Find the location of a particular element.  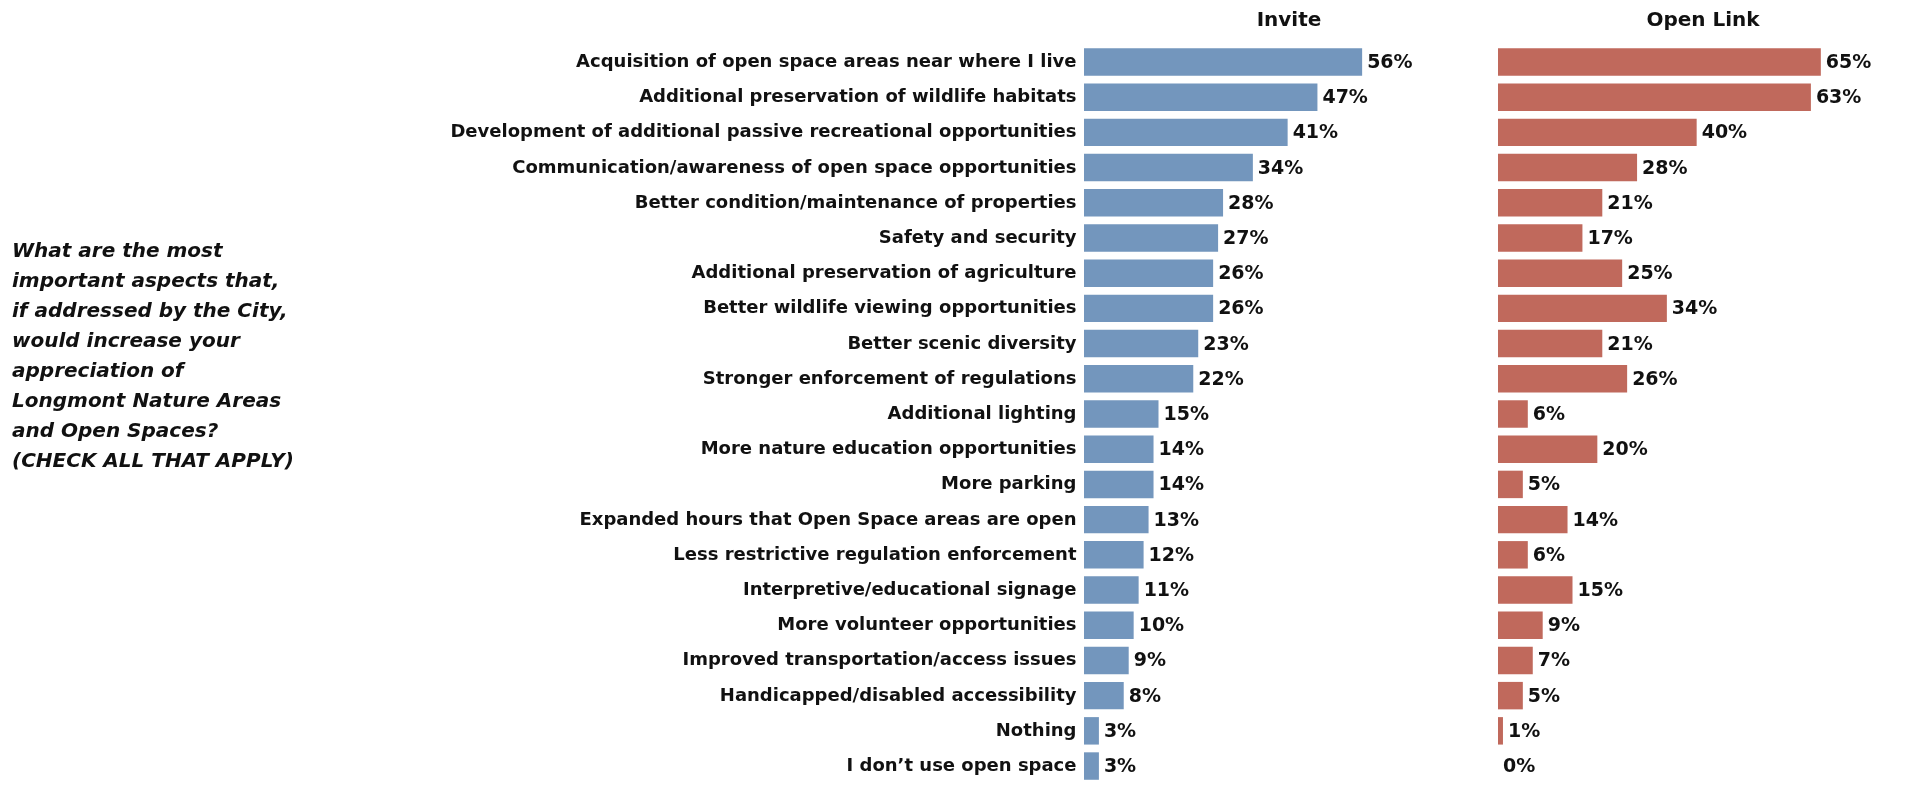

data-label: 65% is located at coordinates (1848, 60).